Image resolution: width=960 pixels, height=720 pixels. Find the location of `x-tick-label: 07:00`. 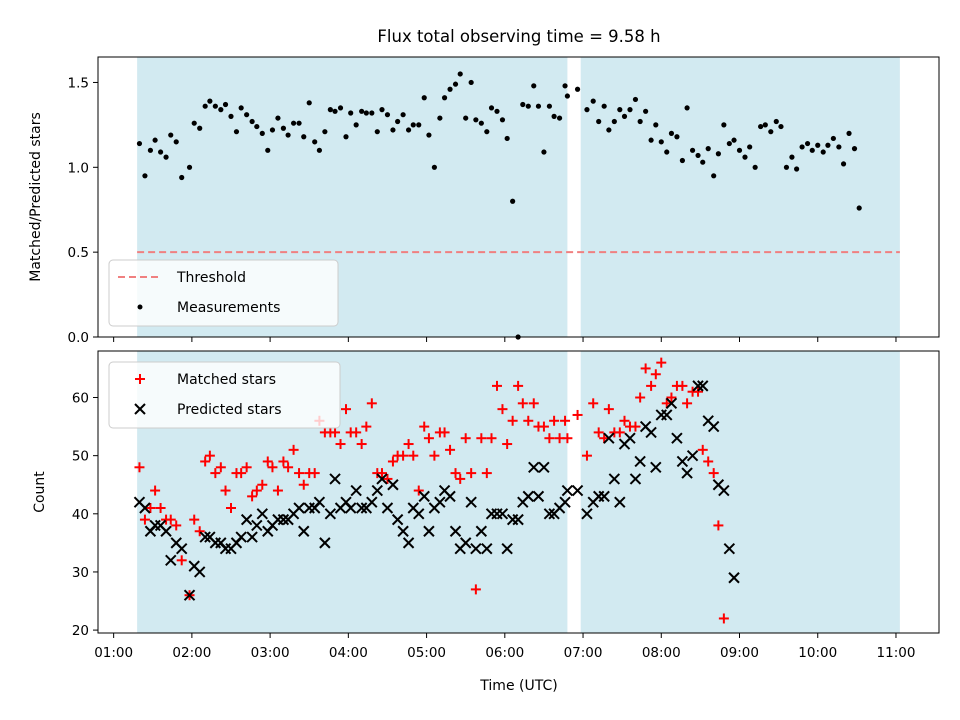

x-tick-label: 07:00 is located at coordinates (583, 653).